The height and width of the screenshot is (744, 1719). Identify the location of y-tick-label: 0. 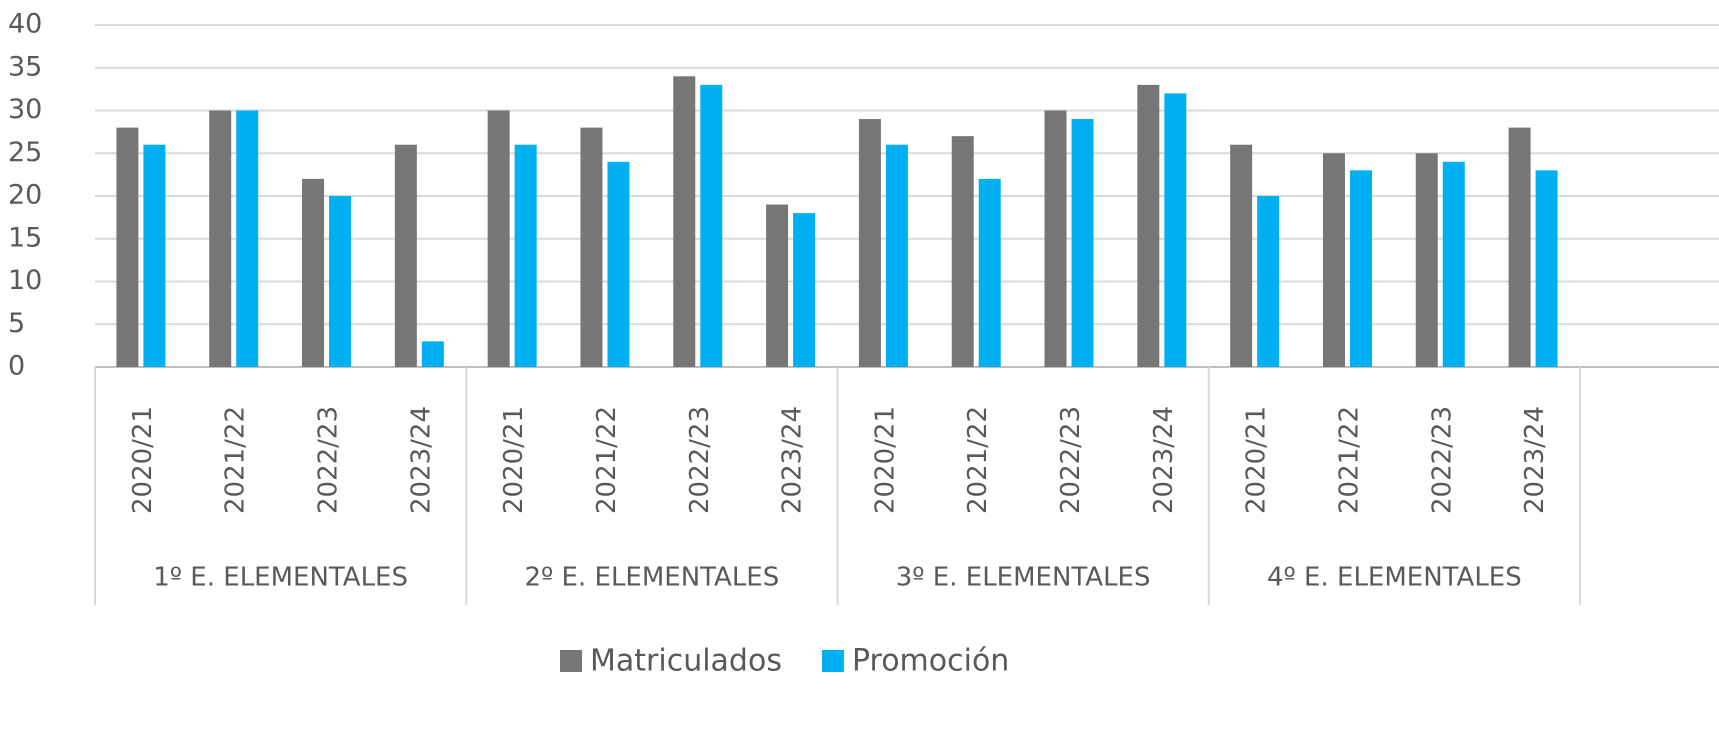
(16, 366).